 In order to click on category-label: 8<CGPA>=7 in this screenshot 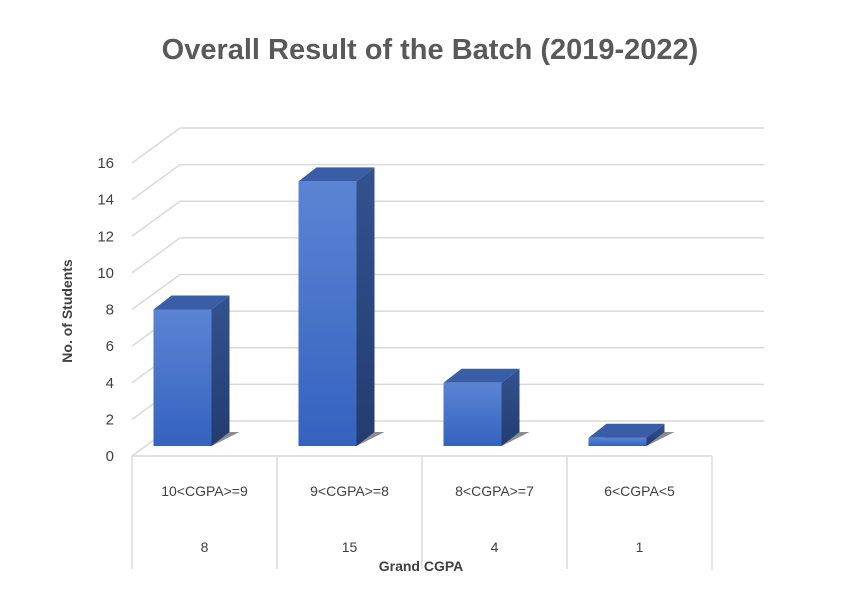, I will do `click(494, 491)`.